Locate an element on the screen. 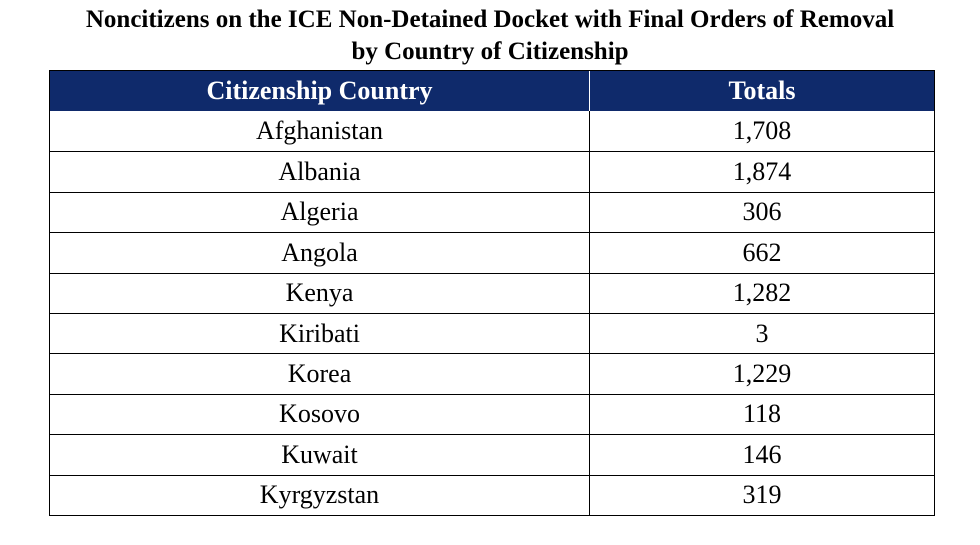  total-cell: 1,282 is located at coordinates (762, 293).